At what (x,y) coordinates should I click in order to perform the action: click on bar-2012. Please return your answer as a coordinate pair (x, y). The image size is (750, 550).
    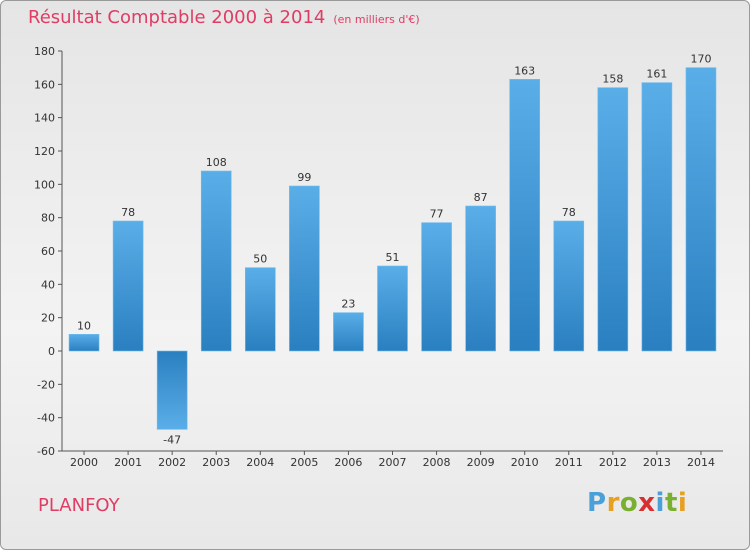
    Looking at the image, I should click on (613, 219).